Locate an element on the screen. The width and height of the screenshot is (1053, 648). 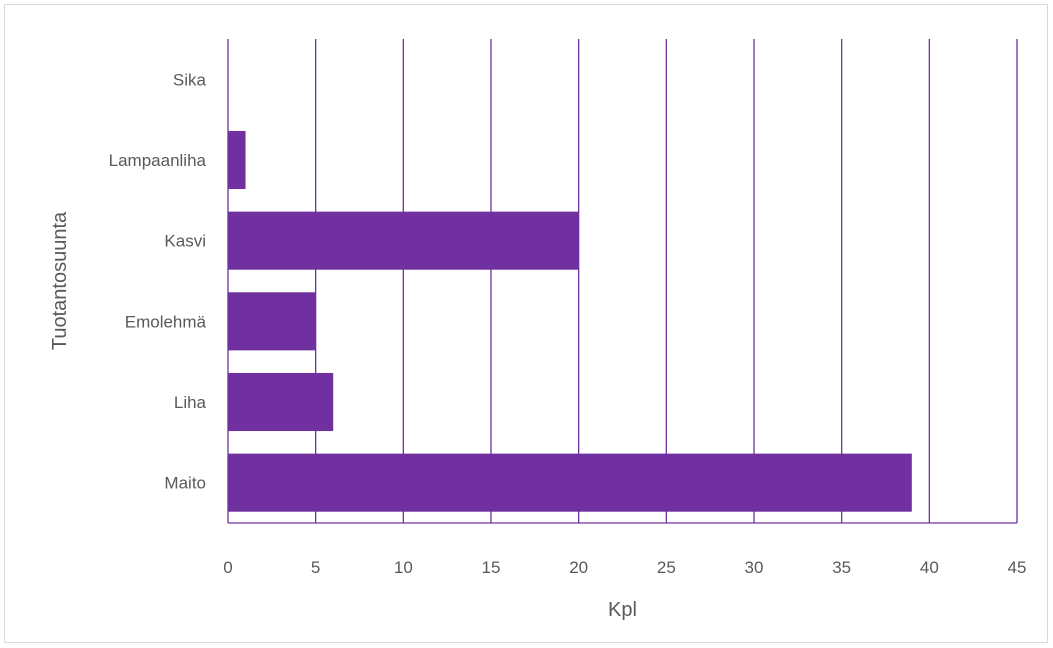
x-tick-labels: 0 5 10 15 20 25 30 35 40 45 is located at coordinates (624, 567).